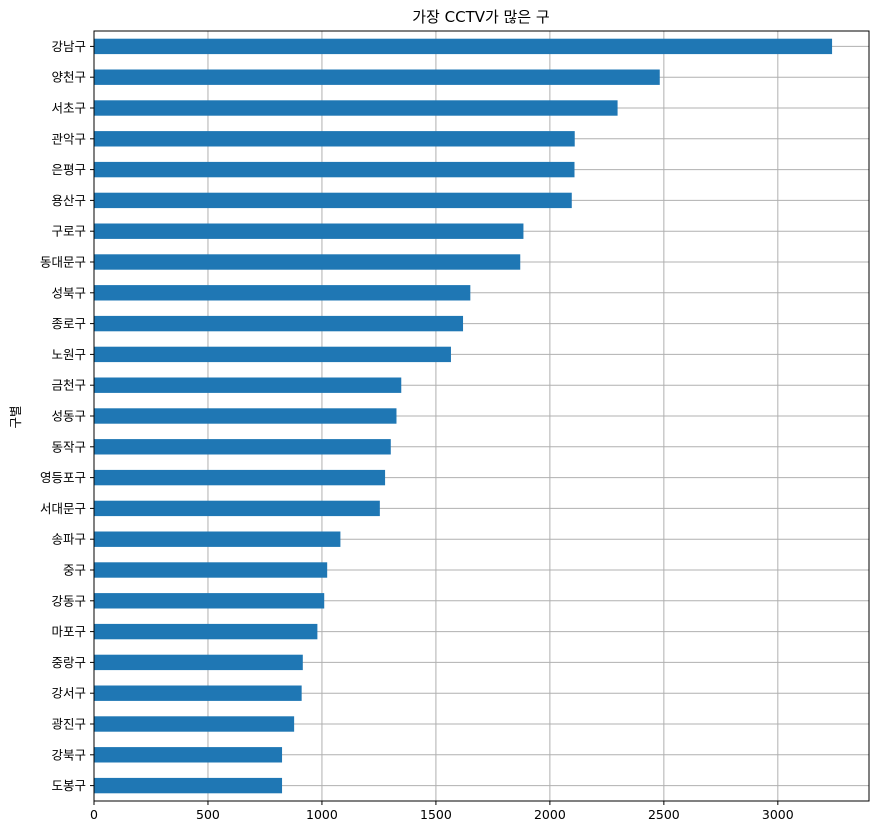  Describe the element at coordinates (63, 508) in the screenshot. I see `y-tick-label: 서대문구` at that location.